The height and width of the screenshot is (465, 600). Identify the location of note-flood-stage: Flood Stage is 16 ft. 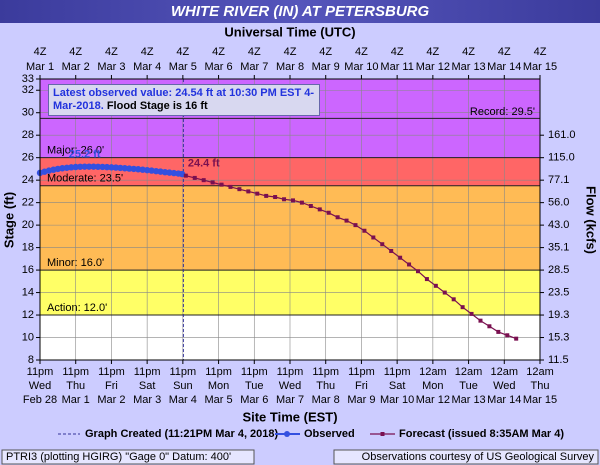
(157, 106).